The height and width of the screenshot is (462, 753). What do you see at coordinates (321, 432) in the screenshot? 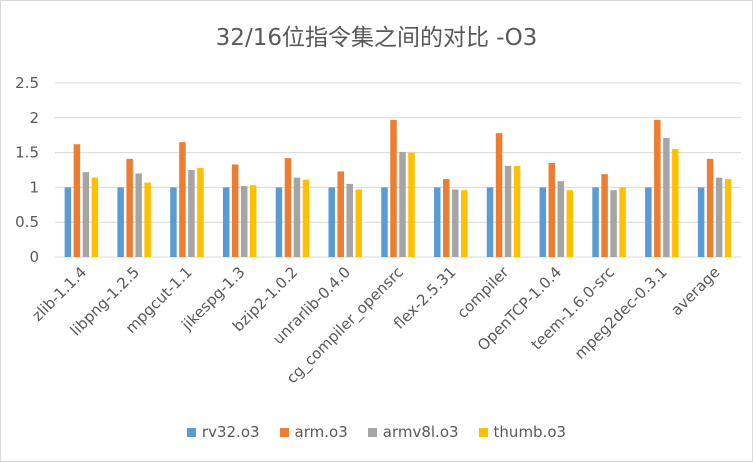
I see `legend-label: arm.o3` at bounding box center [321, 432].